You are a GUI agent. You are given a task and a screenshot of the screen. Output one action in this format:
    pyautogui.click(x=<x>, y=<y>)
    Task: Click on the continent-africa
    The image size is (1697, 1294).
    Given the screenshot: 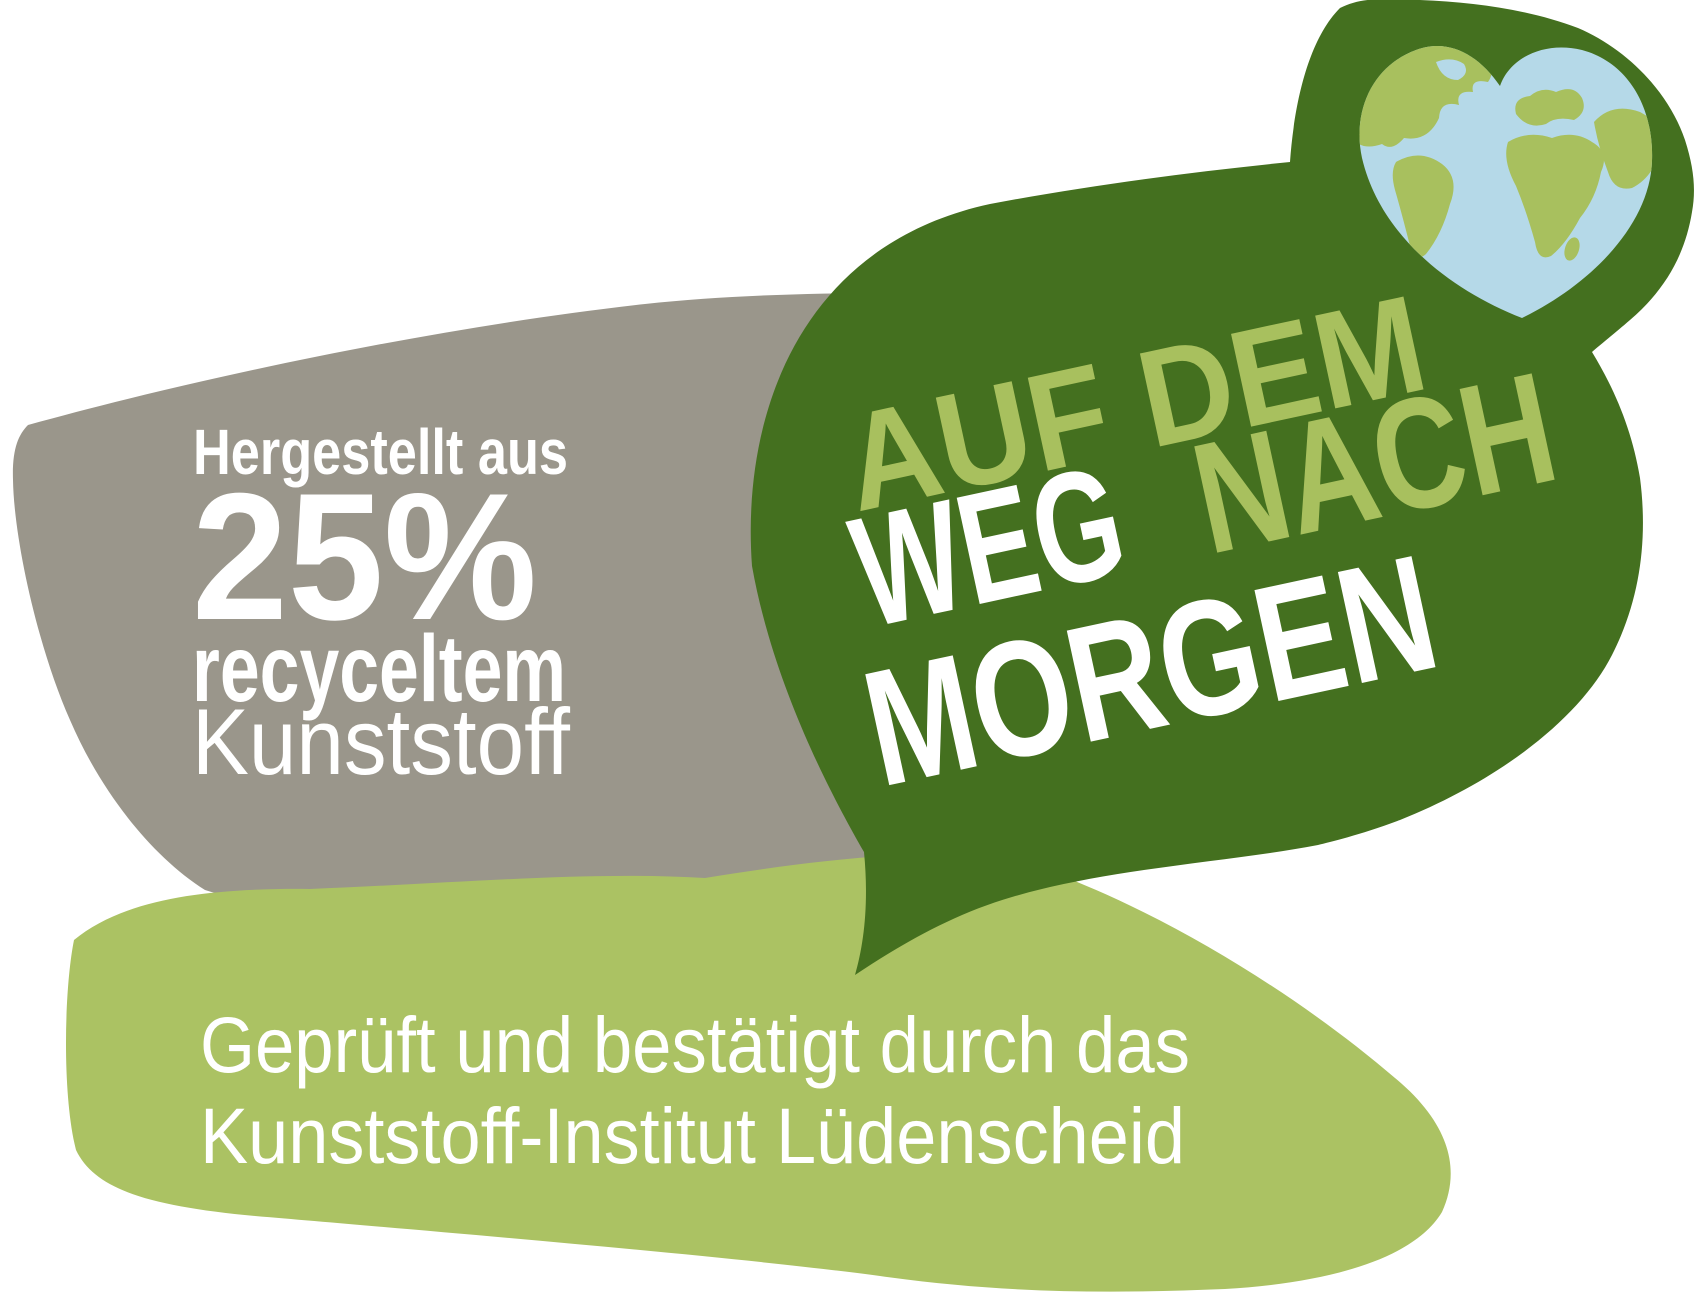 What is the action you would take?
    pyautogui.click(x=1555, y=196)
    